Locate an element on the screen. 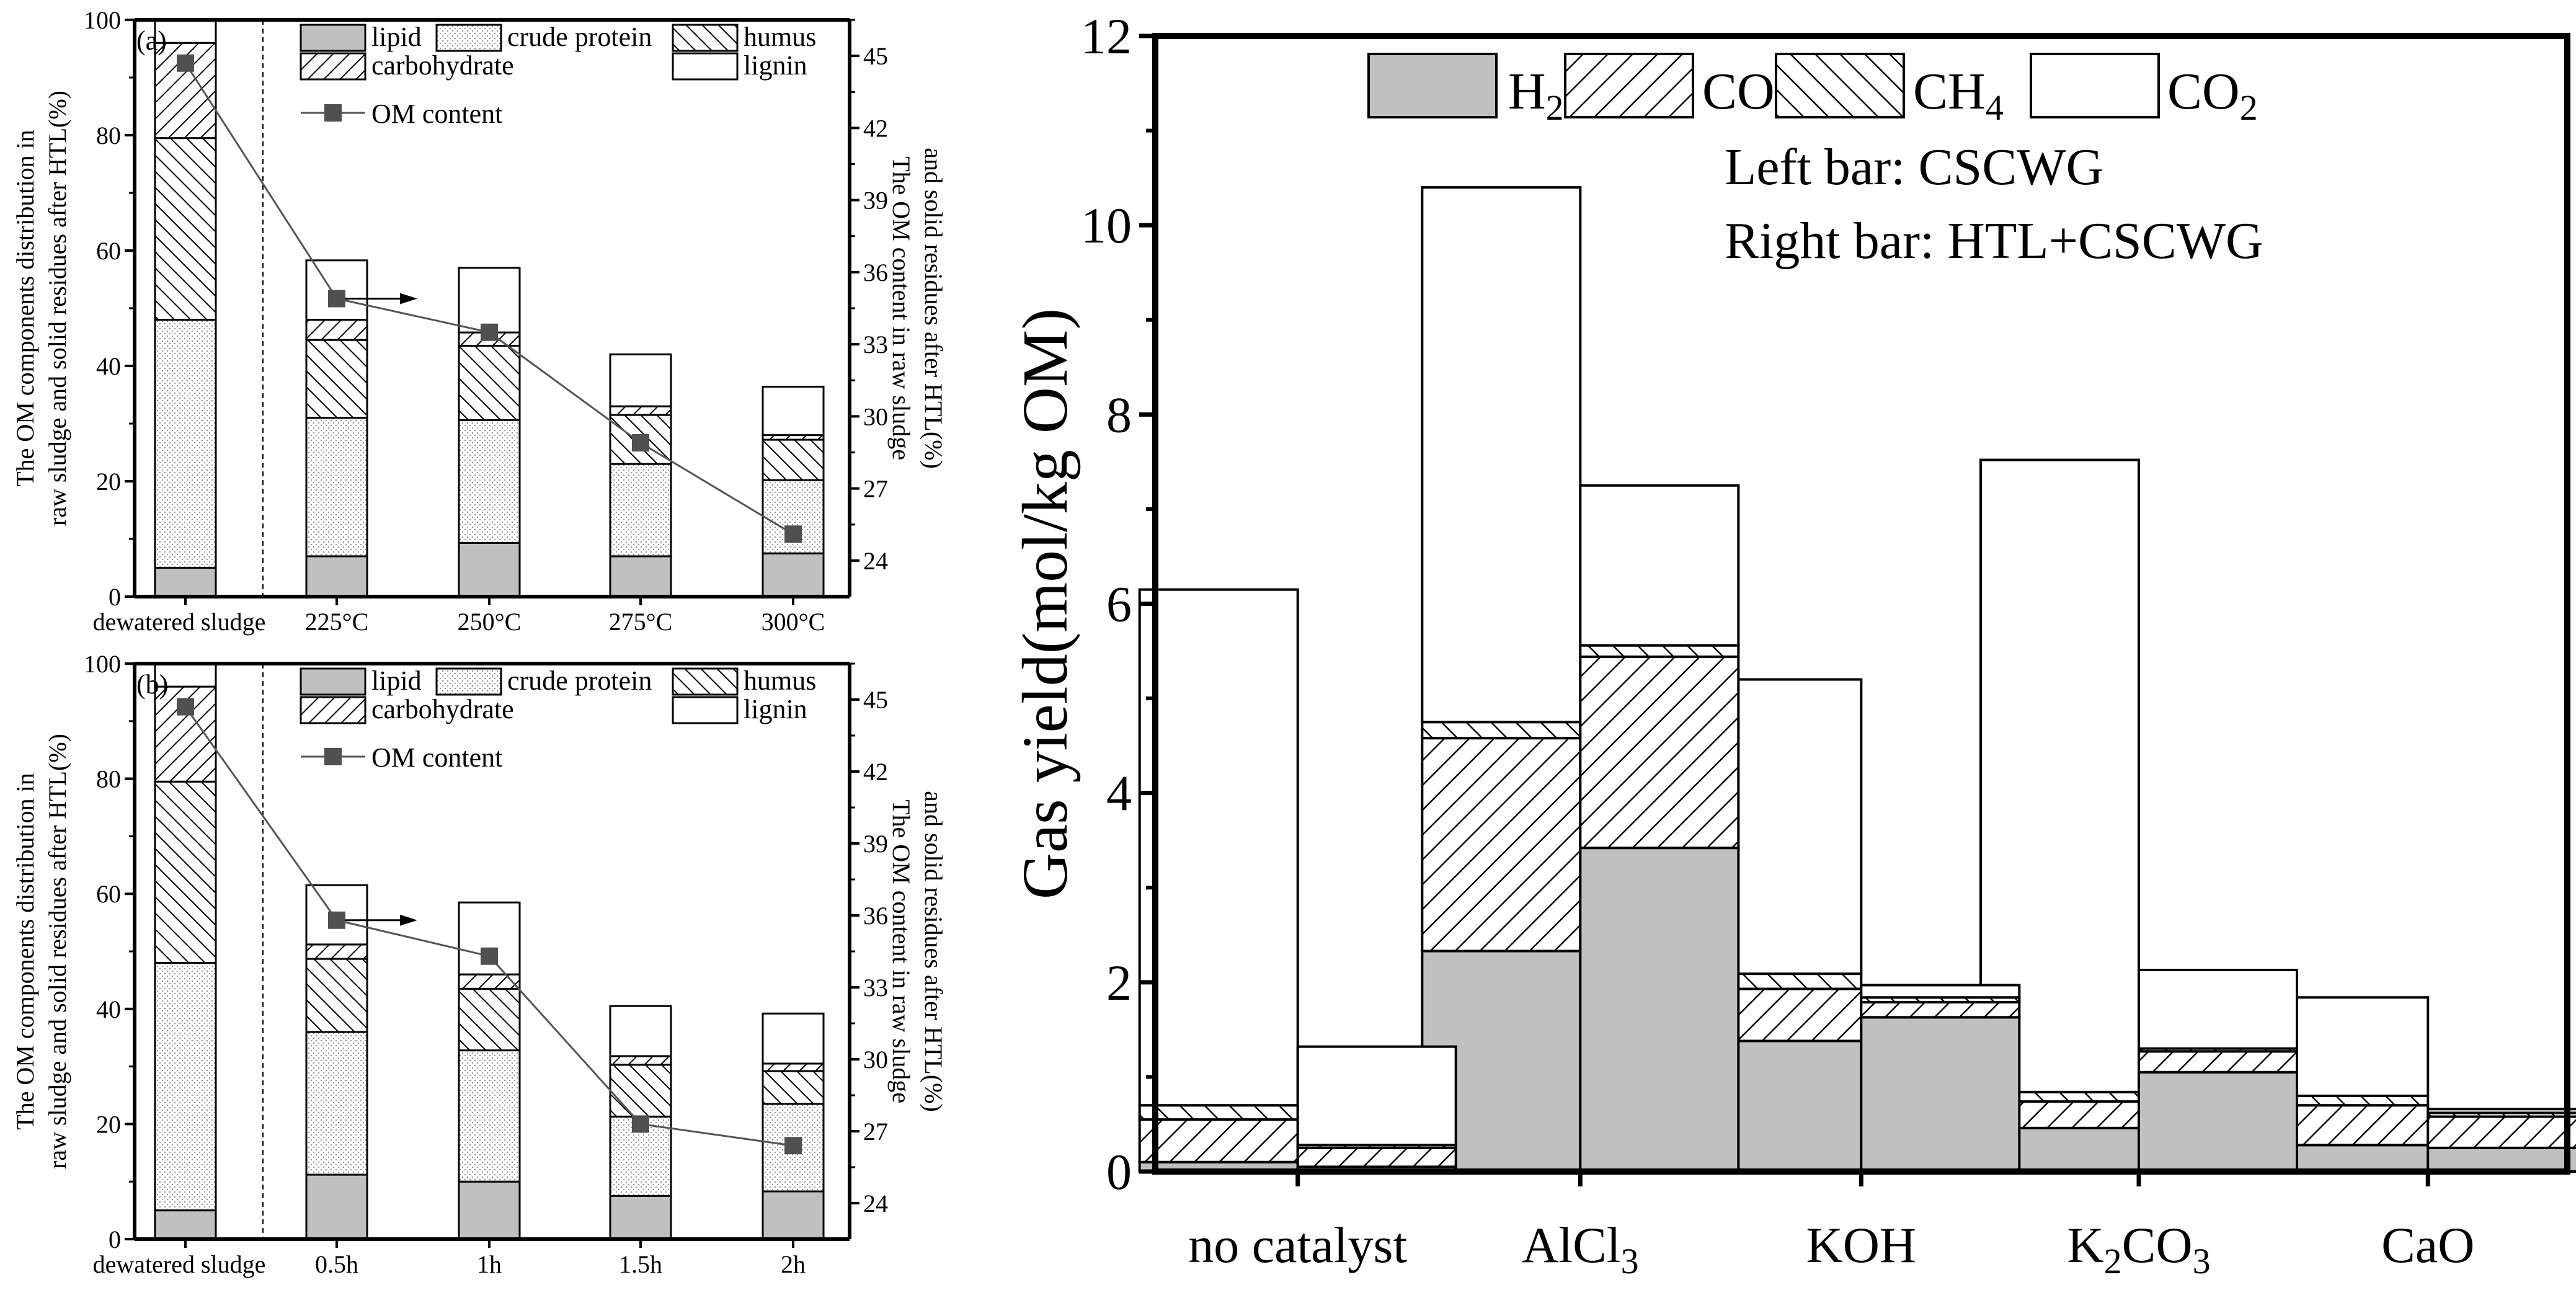 The height and width of the screenshot is (1290, 2576). y-tick-label: 0 is located at coordinates (115, 597).